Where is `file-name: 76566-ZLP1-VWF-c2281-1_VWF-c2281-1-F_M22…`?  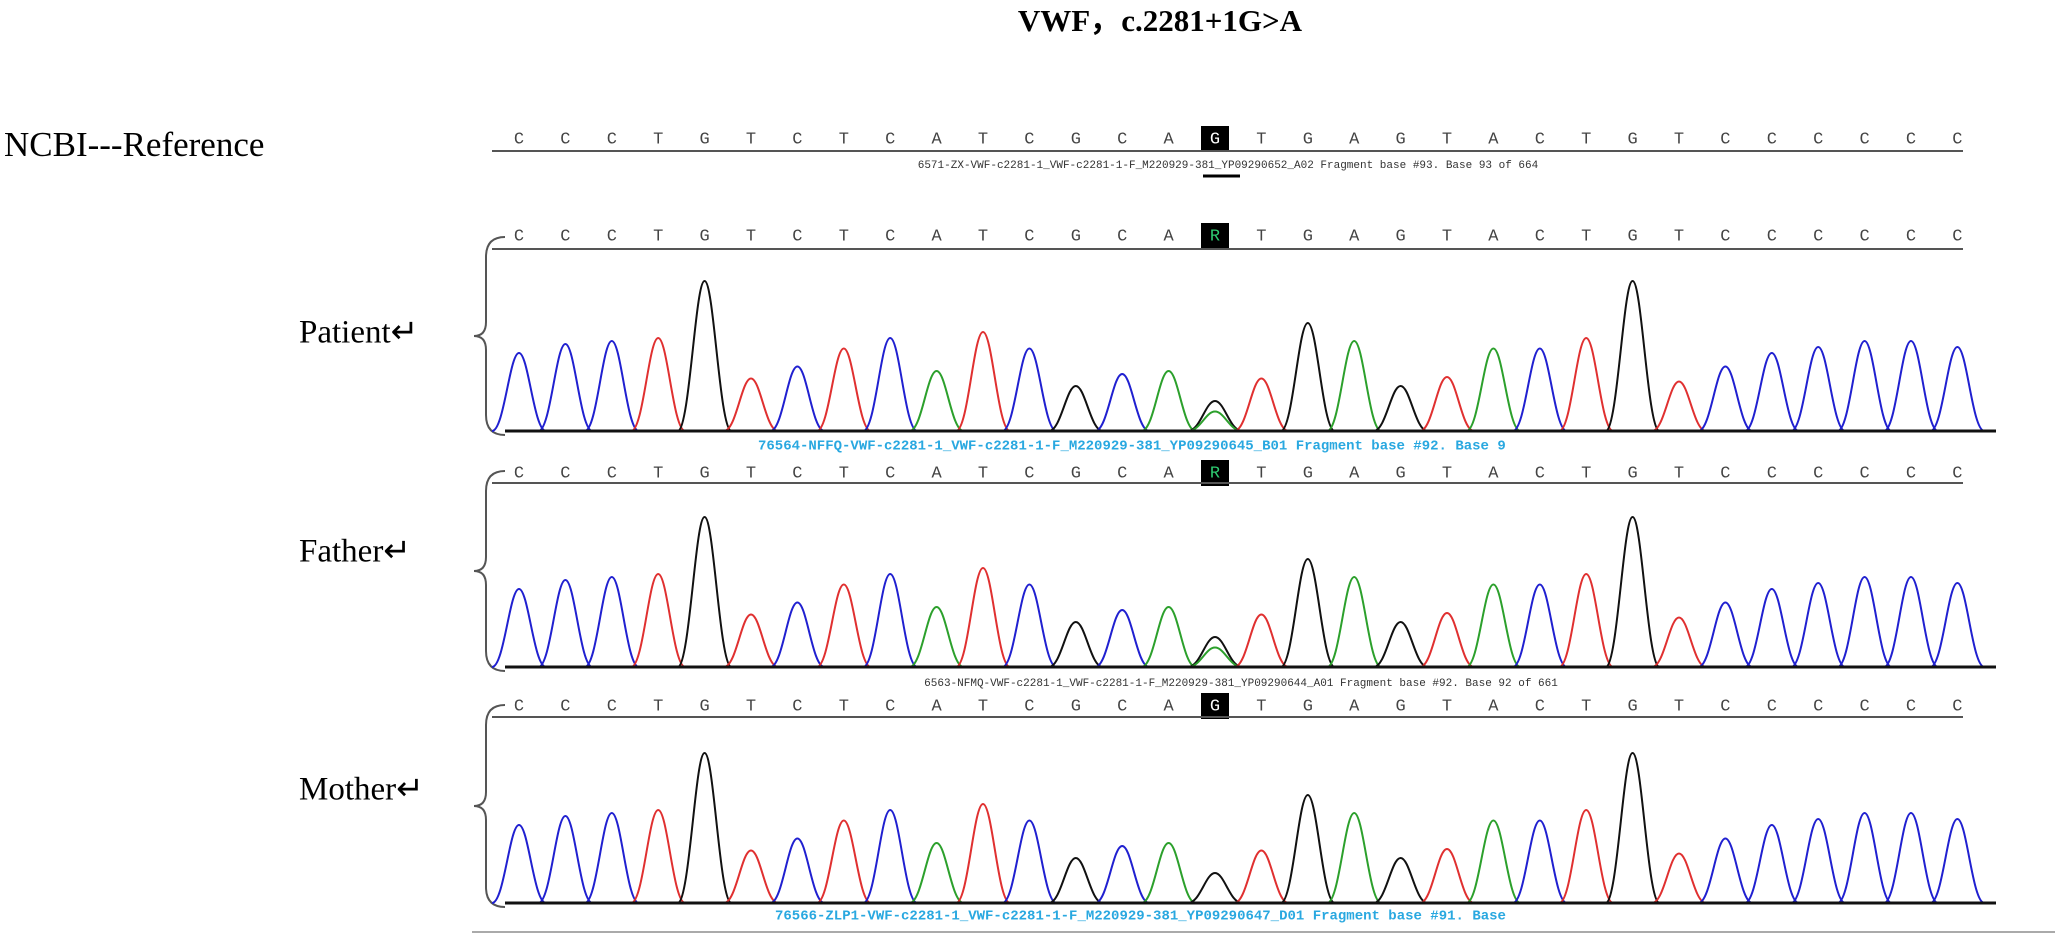 file-name: 76566-ZLP1-VWF-c2281-1_VWF-c2281-1-F_M22… is located at coordinates (1140, 917).